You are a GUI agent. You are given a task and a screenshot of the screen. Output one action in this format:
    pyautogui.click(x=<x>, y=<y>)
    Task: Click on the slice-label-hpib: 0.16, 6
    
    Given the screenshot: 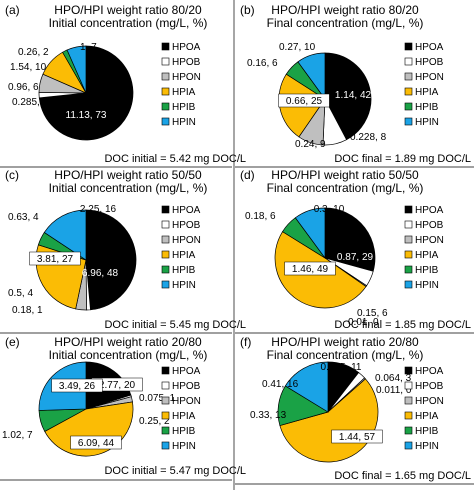 What is the action you would take?
    pyautogui.click(x=262, y=63)
    